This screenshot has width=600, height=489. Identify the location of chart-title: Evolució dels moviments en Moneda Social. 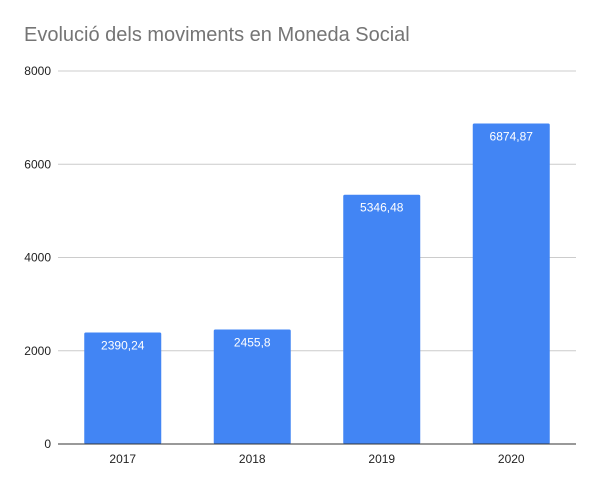
(217, 35).